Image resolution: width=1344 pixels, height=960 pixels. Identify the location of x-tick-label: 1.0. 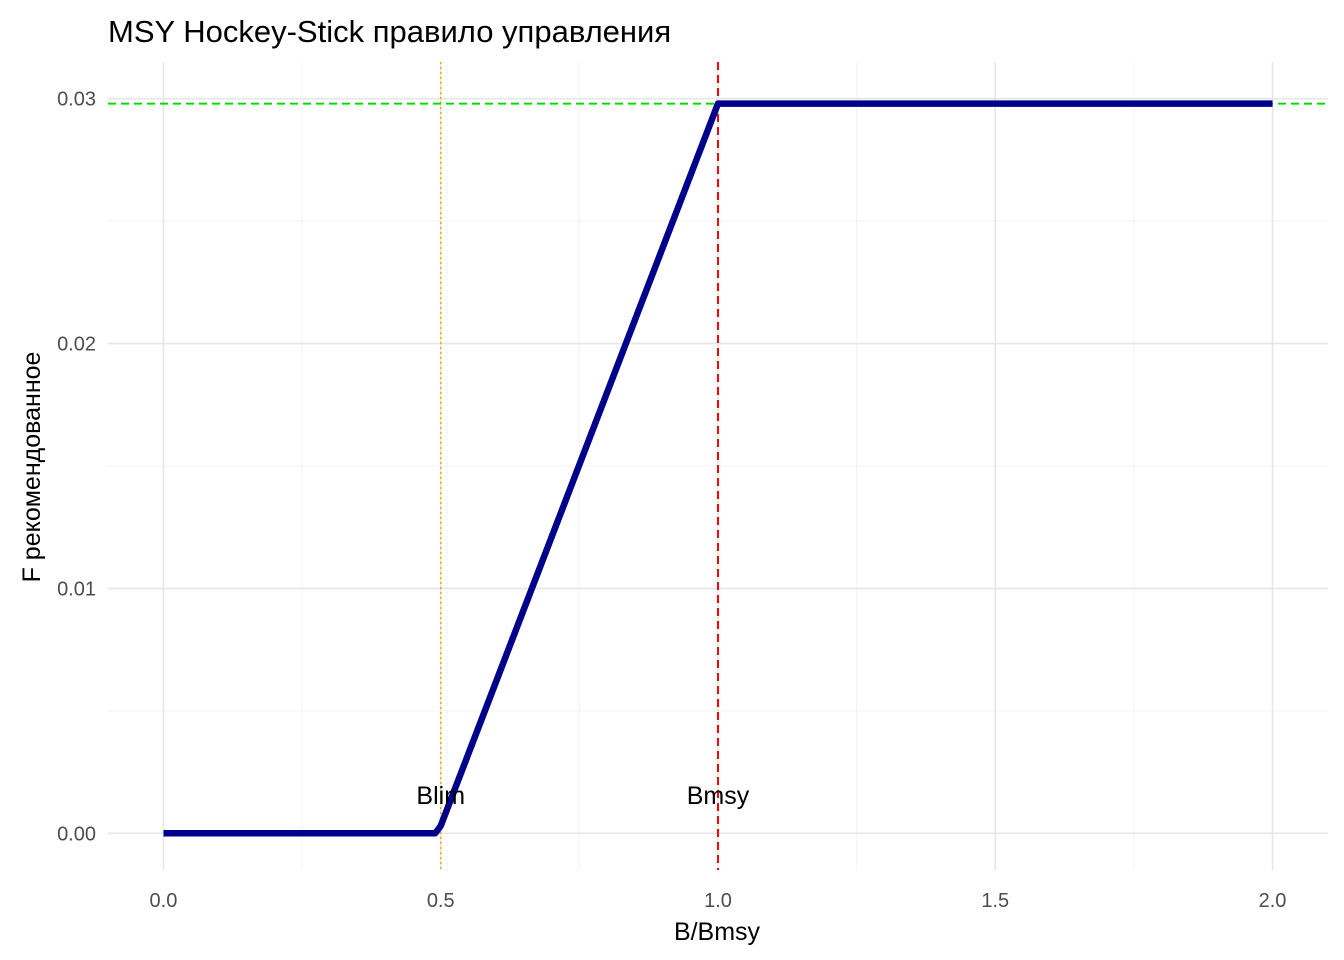
(718, 901).